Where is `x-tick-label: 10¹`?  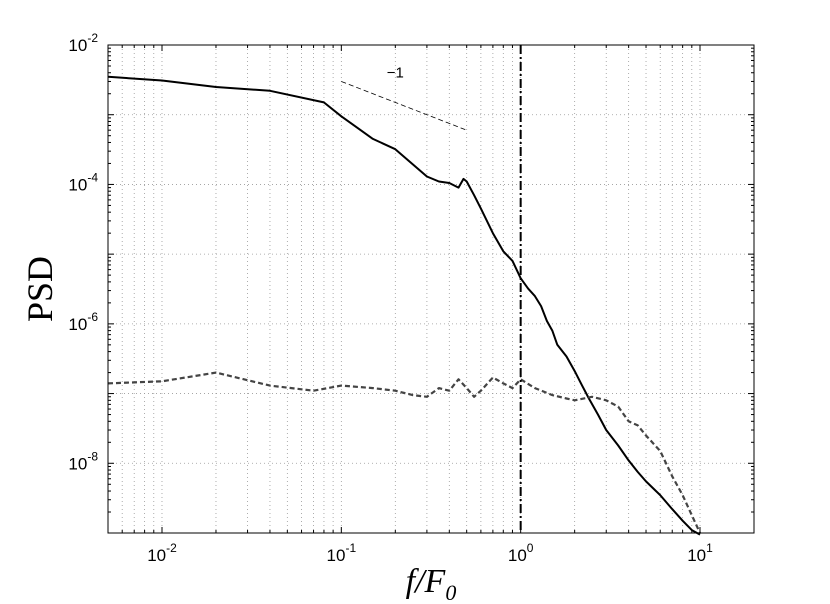 x-tick-label: 10¹ is located at coordinates (700, 553).